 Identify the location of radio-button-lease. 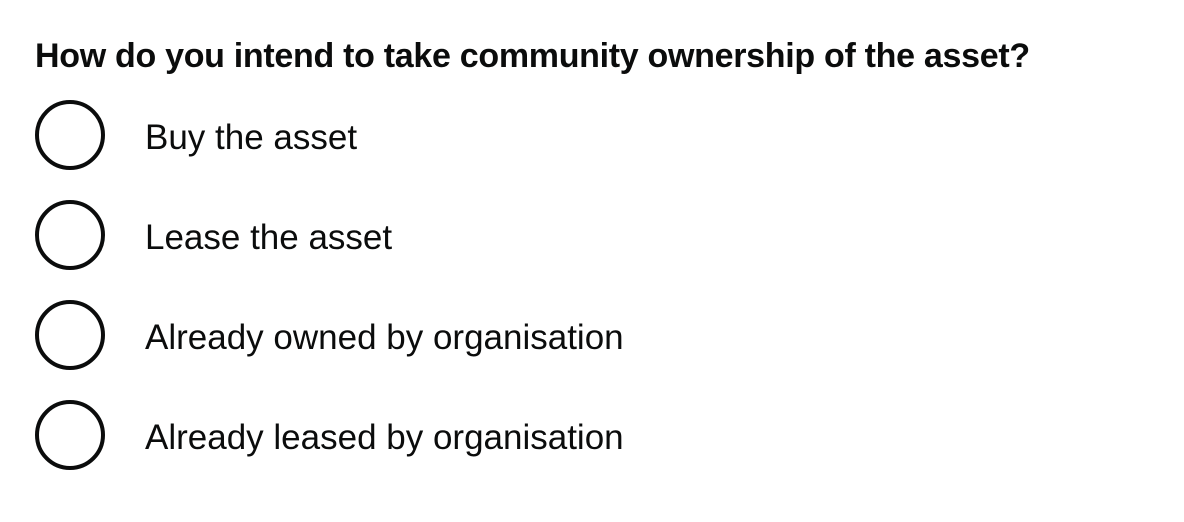
(70, 235).